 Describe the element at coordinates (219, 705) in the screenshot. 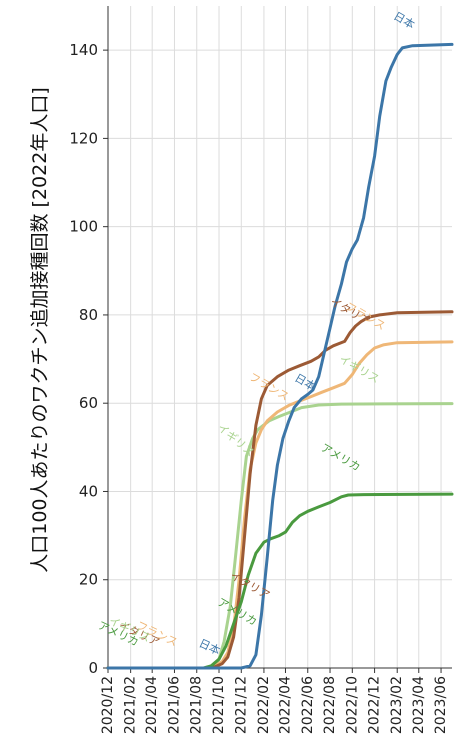

I see `x-tick-label: 2021/10` at that location.